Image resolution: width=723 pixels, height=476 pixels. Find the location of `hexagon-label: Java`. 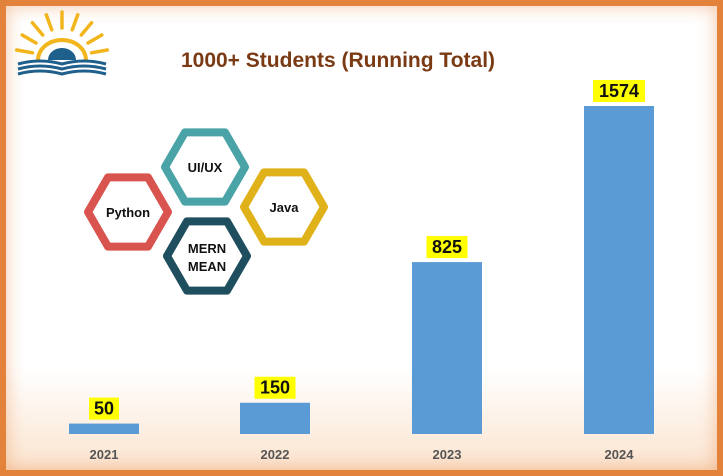

hexagon-label: Java is located at coordinates (285, 207).